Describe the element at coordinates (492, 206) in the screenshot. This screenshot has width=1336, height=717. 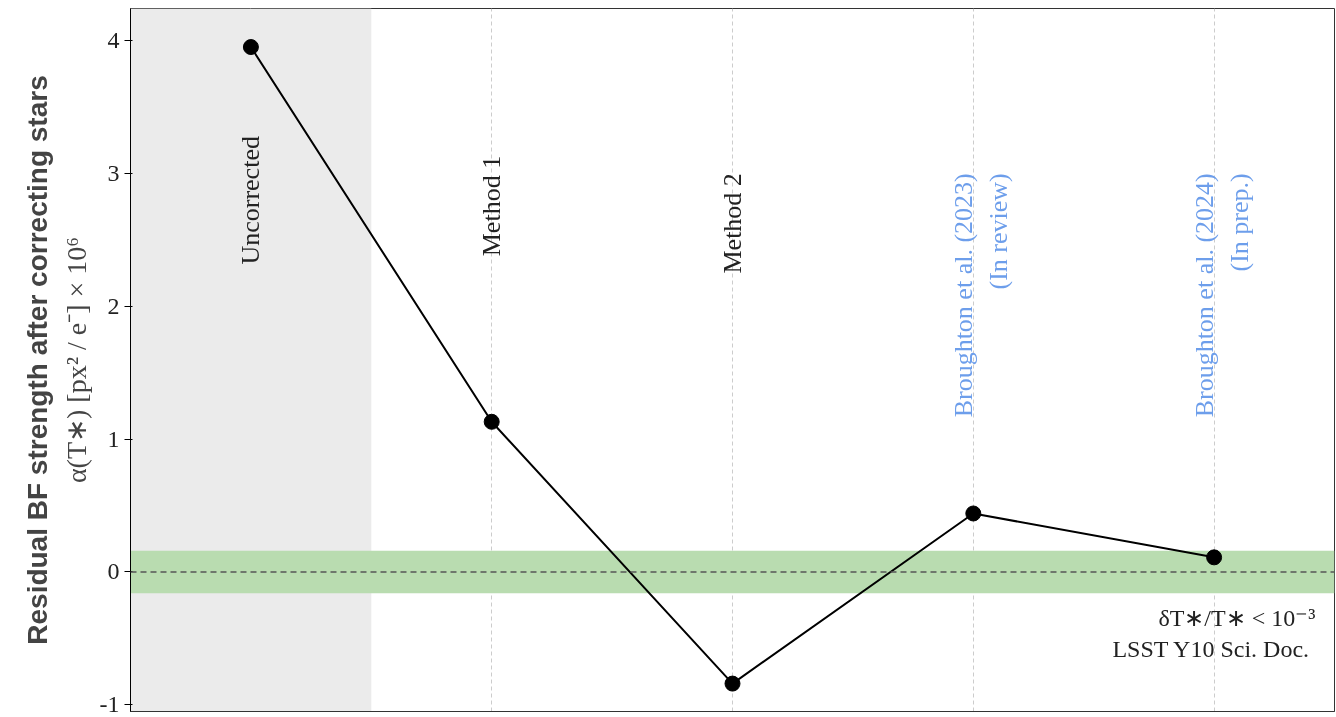
I see `x-tick-label: Method 1` at that location.